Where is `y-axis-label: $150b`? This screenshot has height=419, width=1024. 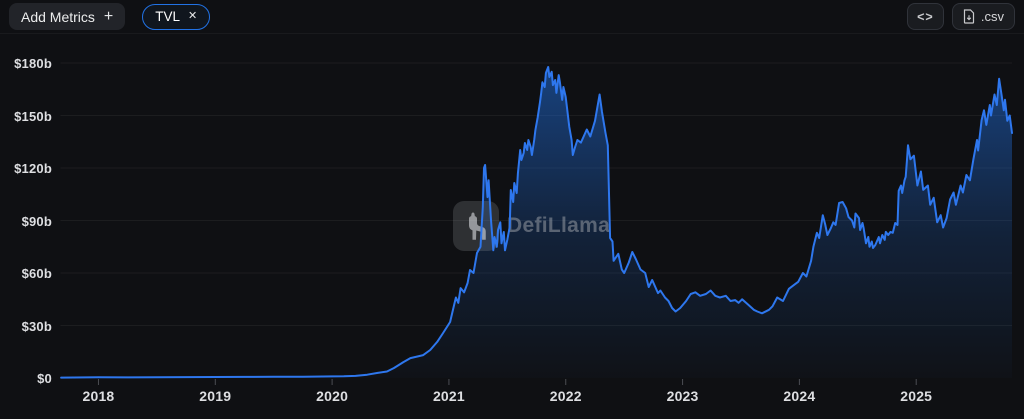 y-axis-label: $150b is located at coordinates (33, 116).